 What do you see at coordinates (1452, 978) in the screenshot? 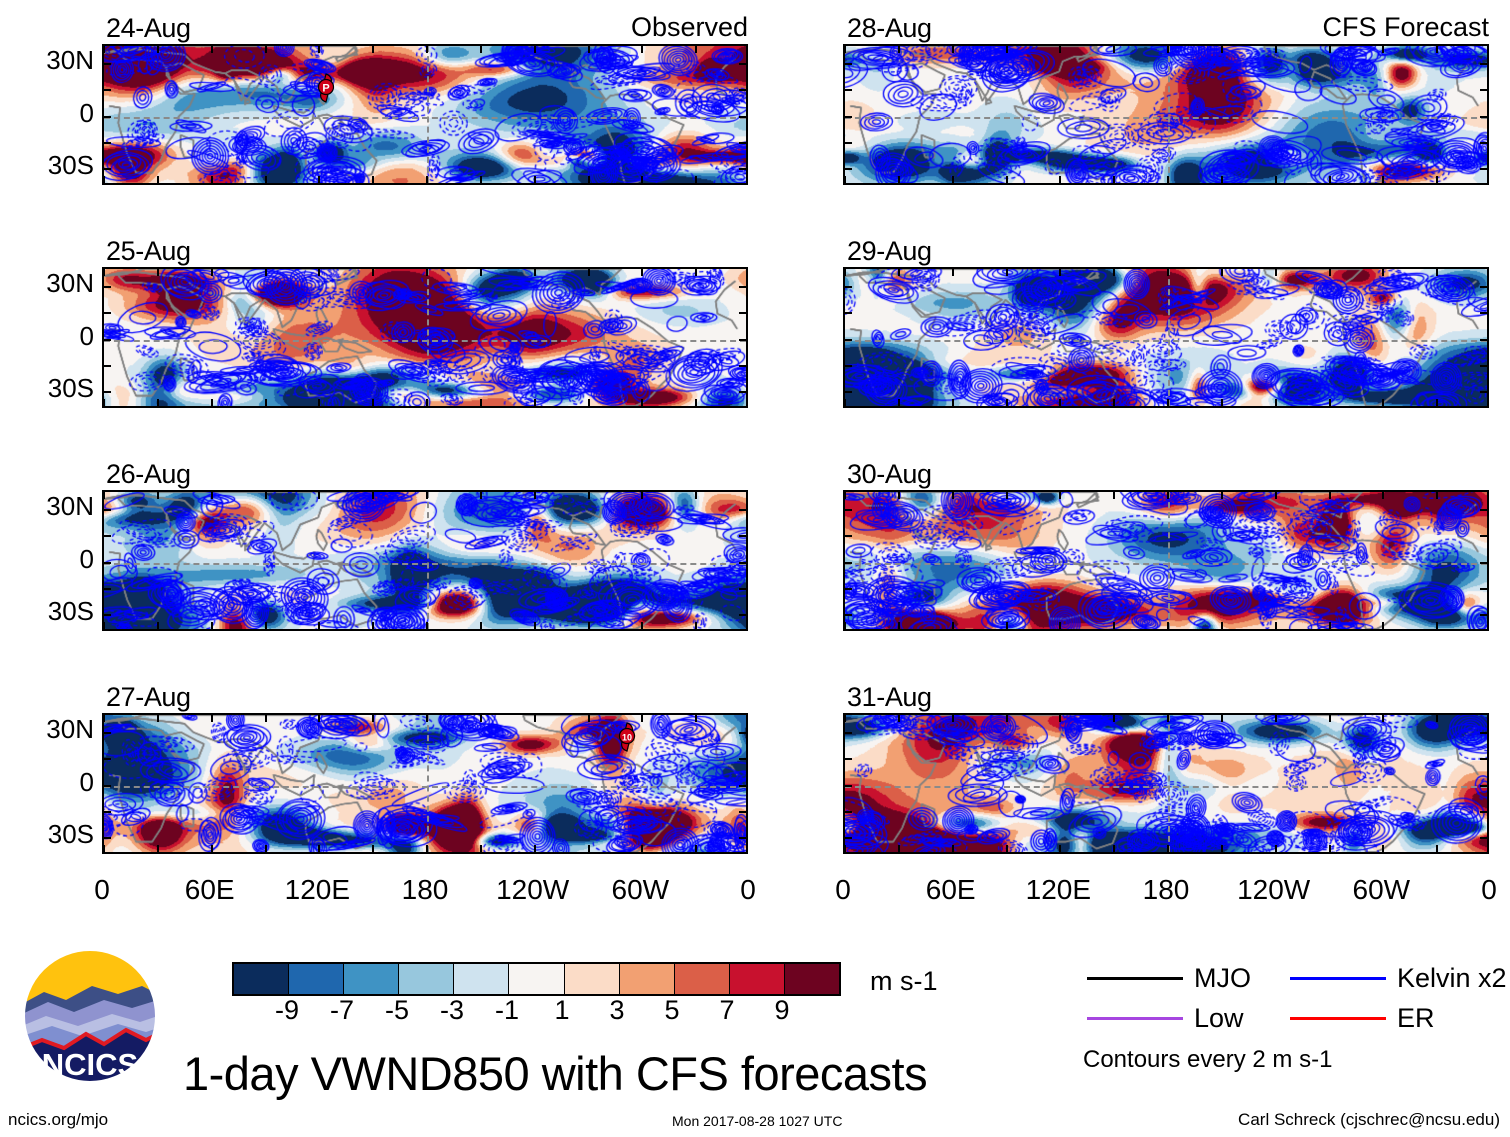
I see `legend-label: Kelvin x2` at bounding box center [1452, 978].